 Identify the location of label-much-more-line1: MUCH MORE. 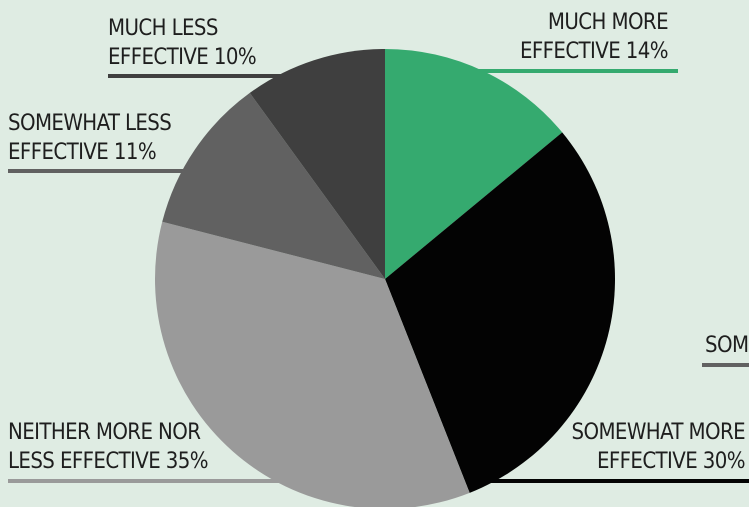
(608, 22).